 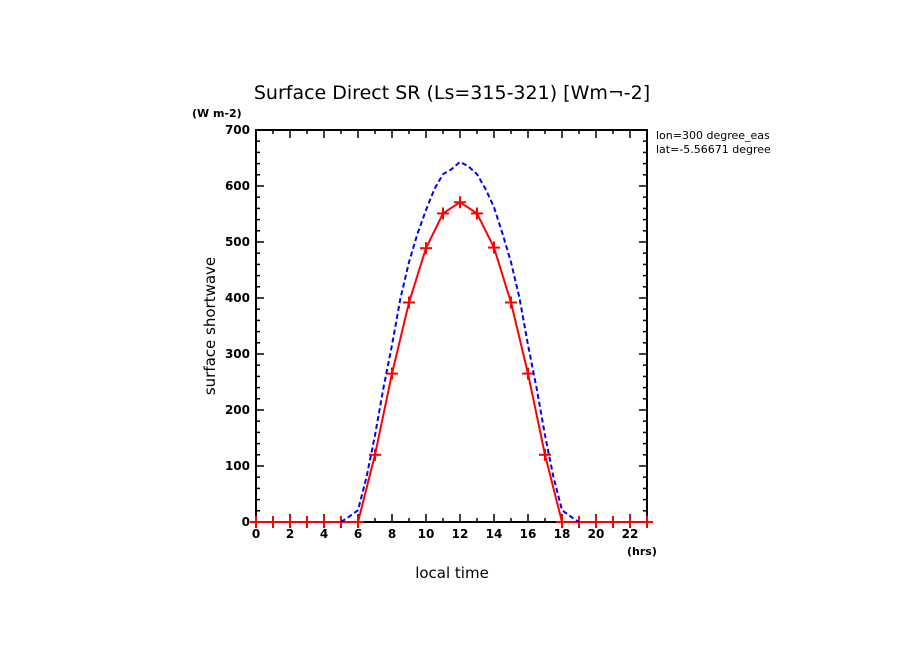 I want to click on x-tick-label: 18, so click(x=562, y=534).